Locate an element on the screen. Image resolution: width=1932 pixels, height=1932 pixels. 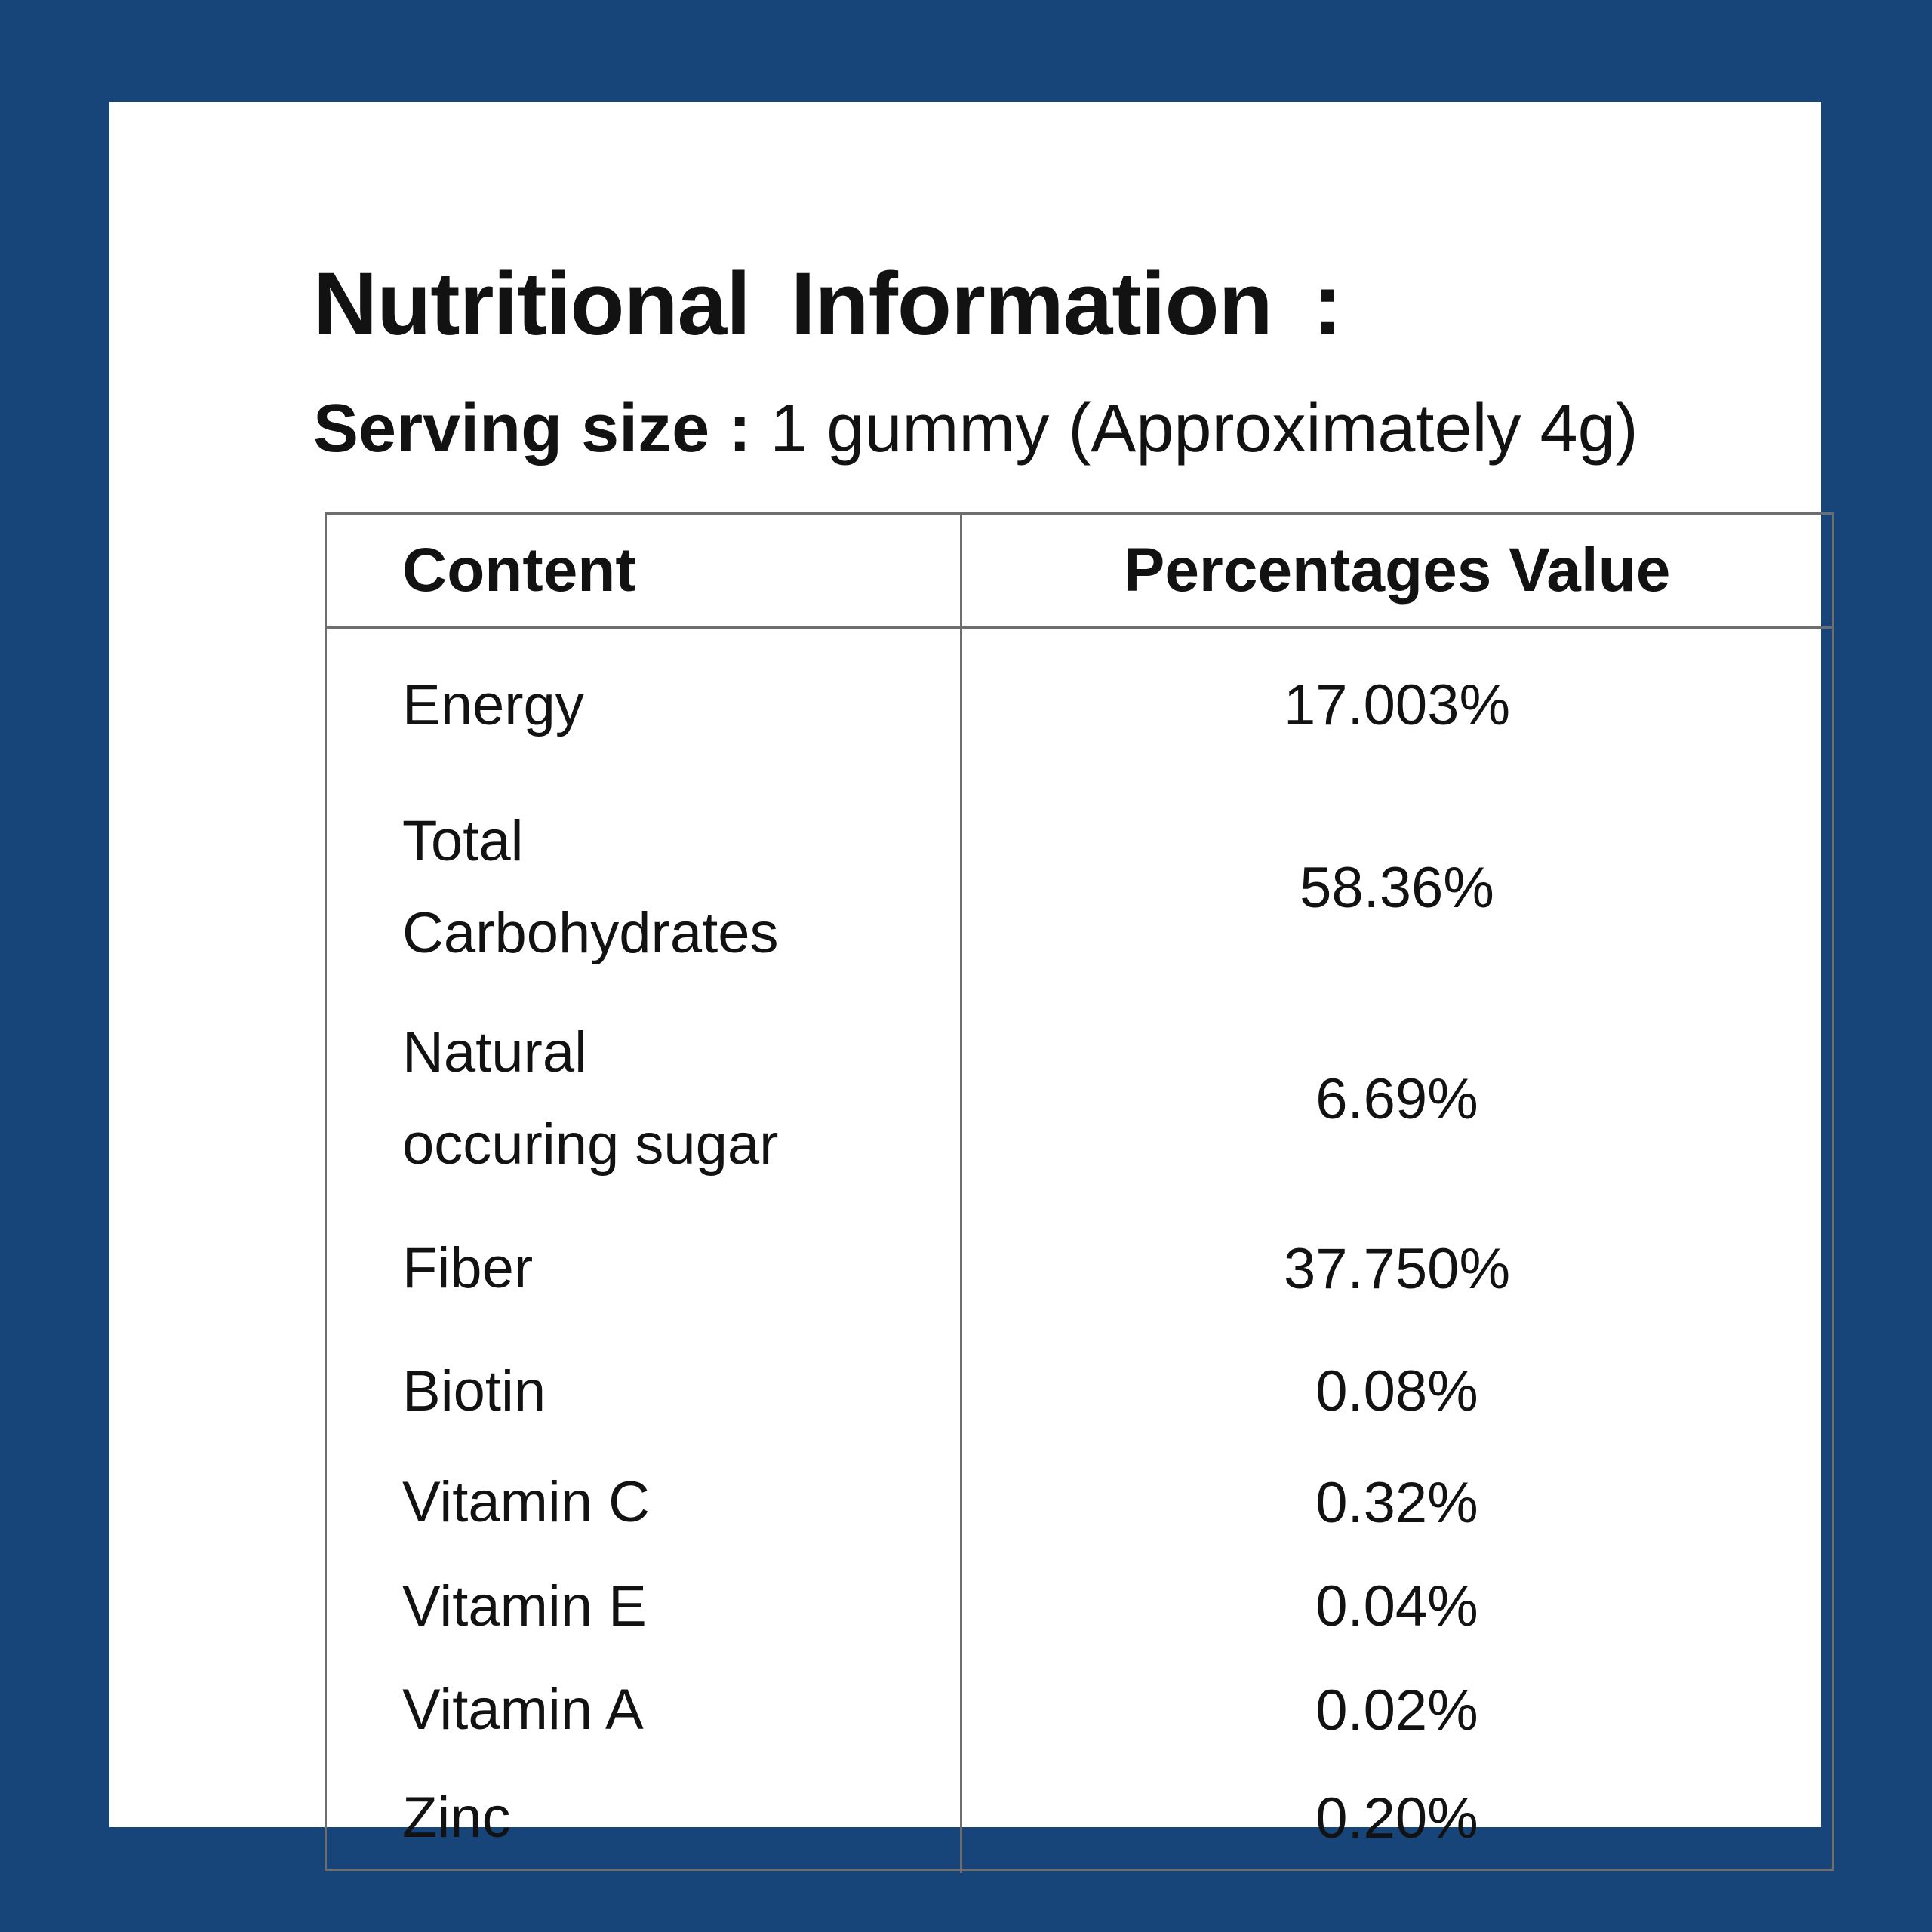
table-row: Vitamin A 0.02% is located at coordinates (1079, 1710).